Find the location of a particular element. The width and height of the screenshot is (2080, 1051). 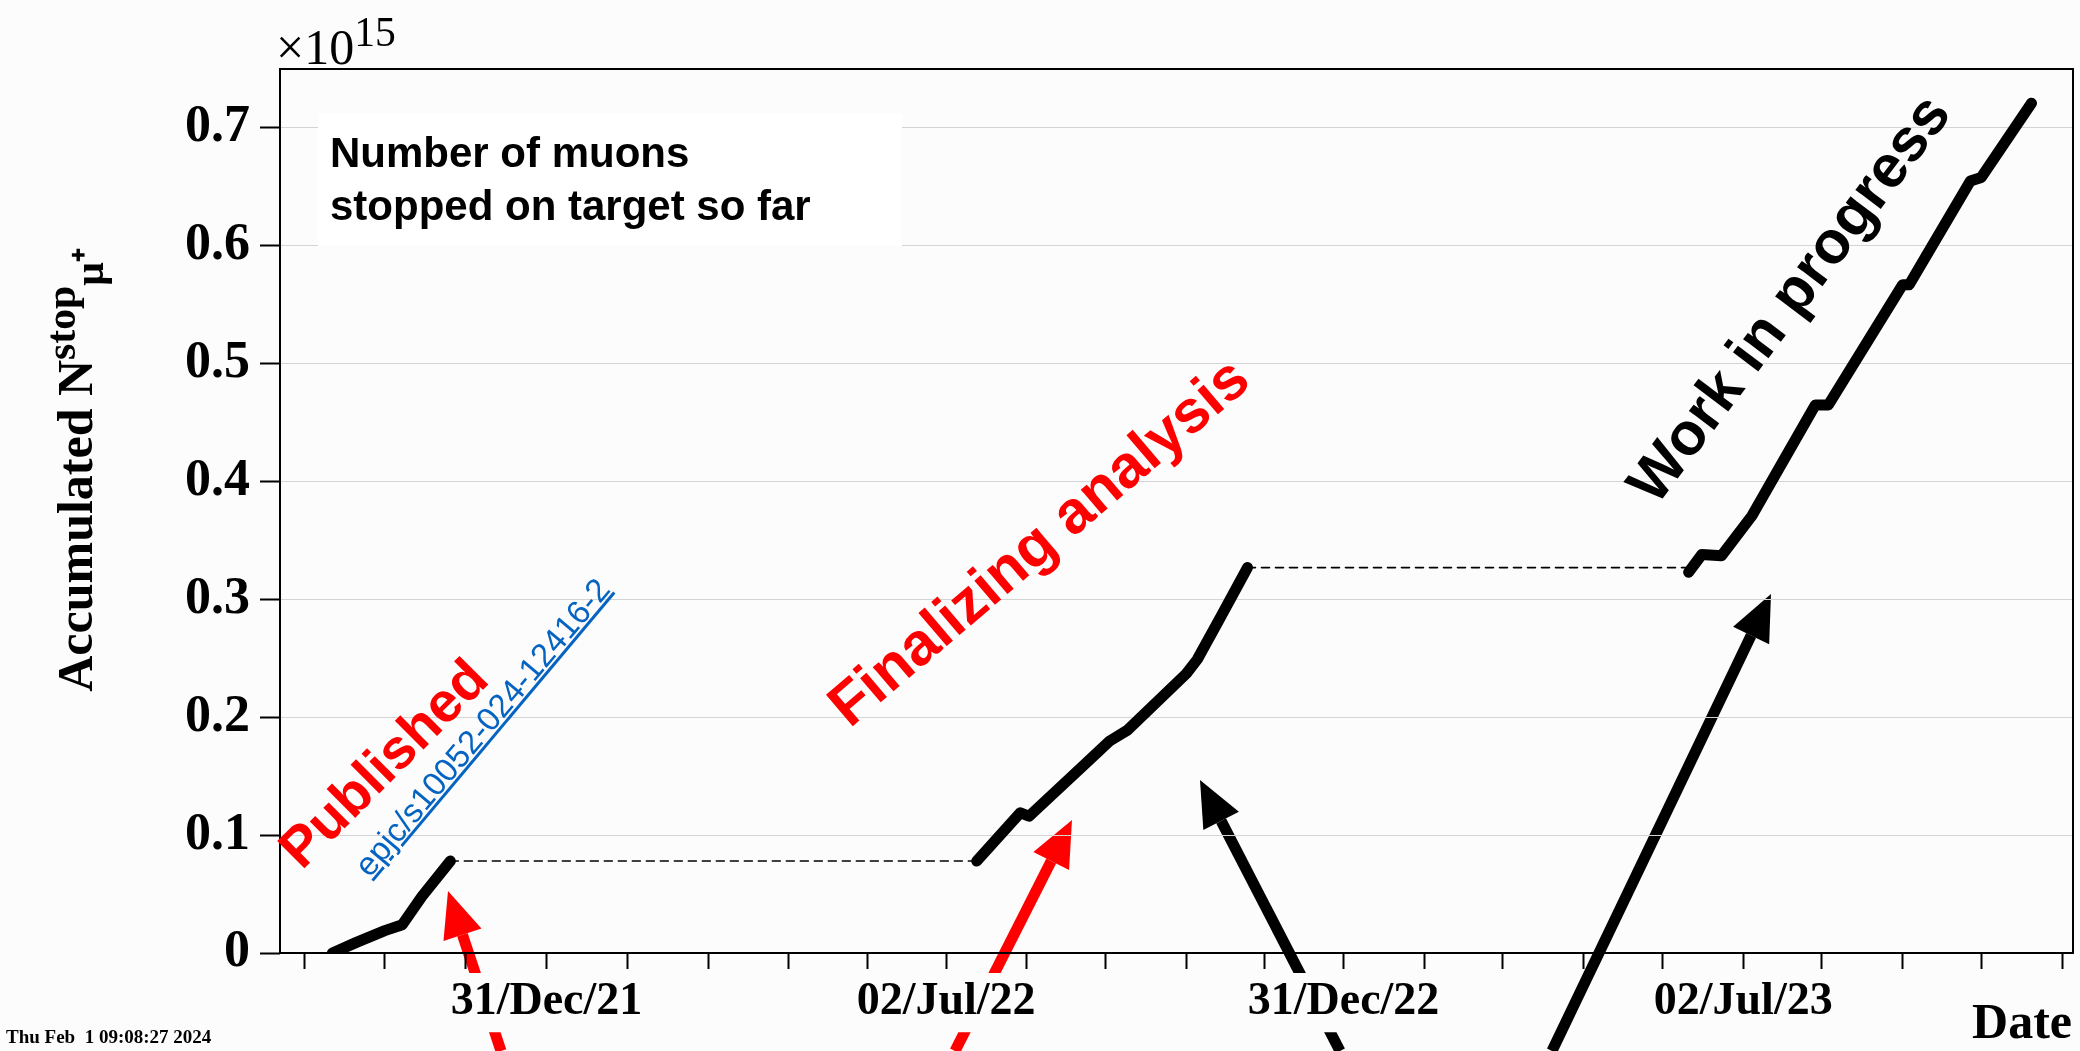

annotation: Number of muons stopped on target so far is located at coordinates (610, 179).